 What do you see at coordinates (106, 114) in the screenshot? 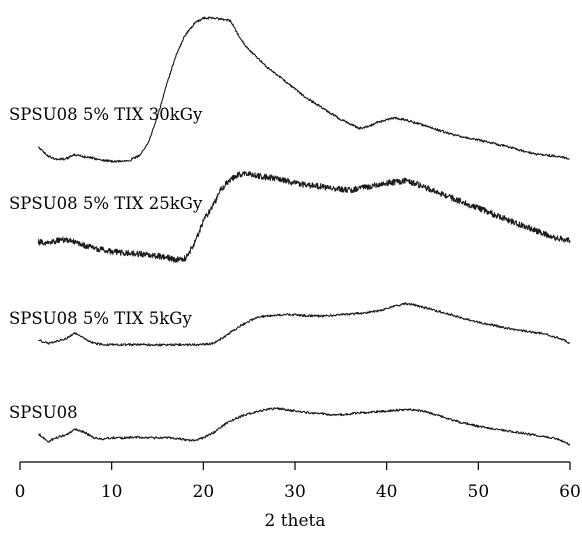
I see `series-label-1: SPSU08 5% TIX 30kGy` at bounding box center [106, 114].